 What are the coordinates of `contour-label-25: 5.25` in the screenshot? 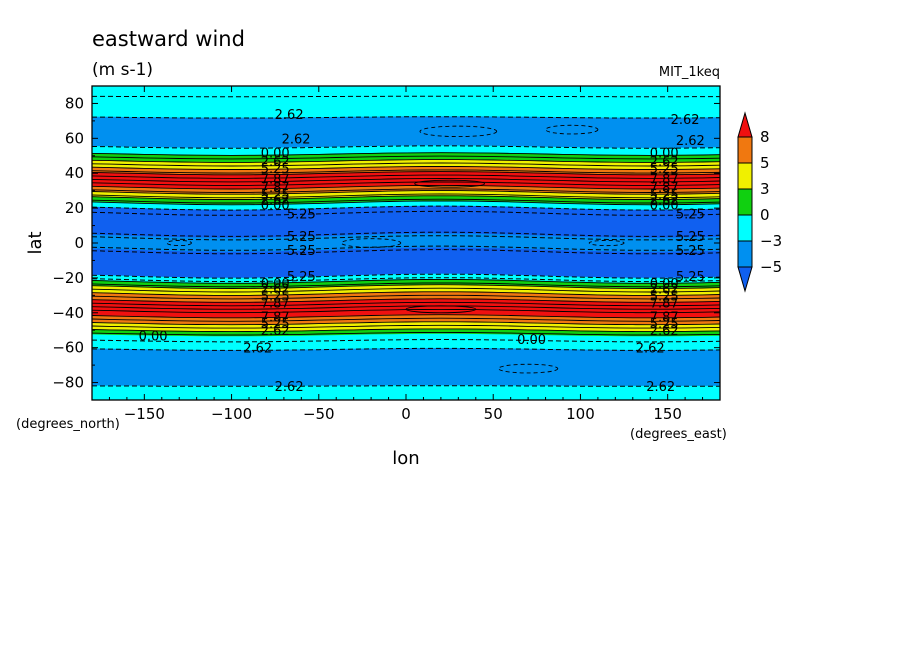 It's located at (690, 251).